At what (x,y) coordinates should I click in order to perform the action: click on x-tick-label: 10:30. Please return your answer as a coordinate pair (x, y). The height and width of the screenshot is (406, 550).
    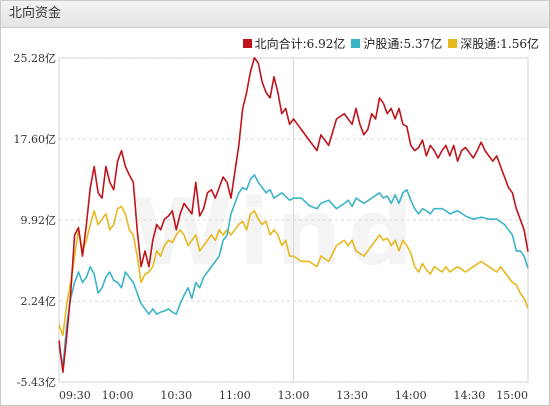
    Looking at the image, I should click on (176, 395).